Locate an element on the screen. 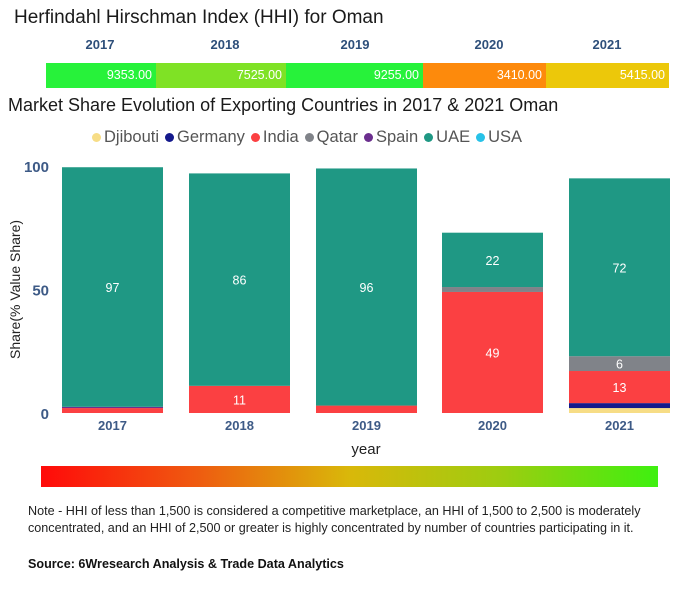 This screenshot has height=600, width=684. bar-segment-india-2021 is located at coordinates (619, 387).